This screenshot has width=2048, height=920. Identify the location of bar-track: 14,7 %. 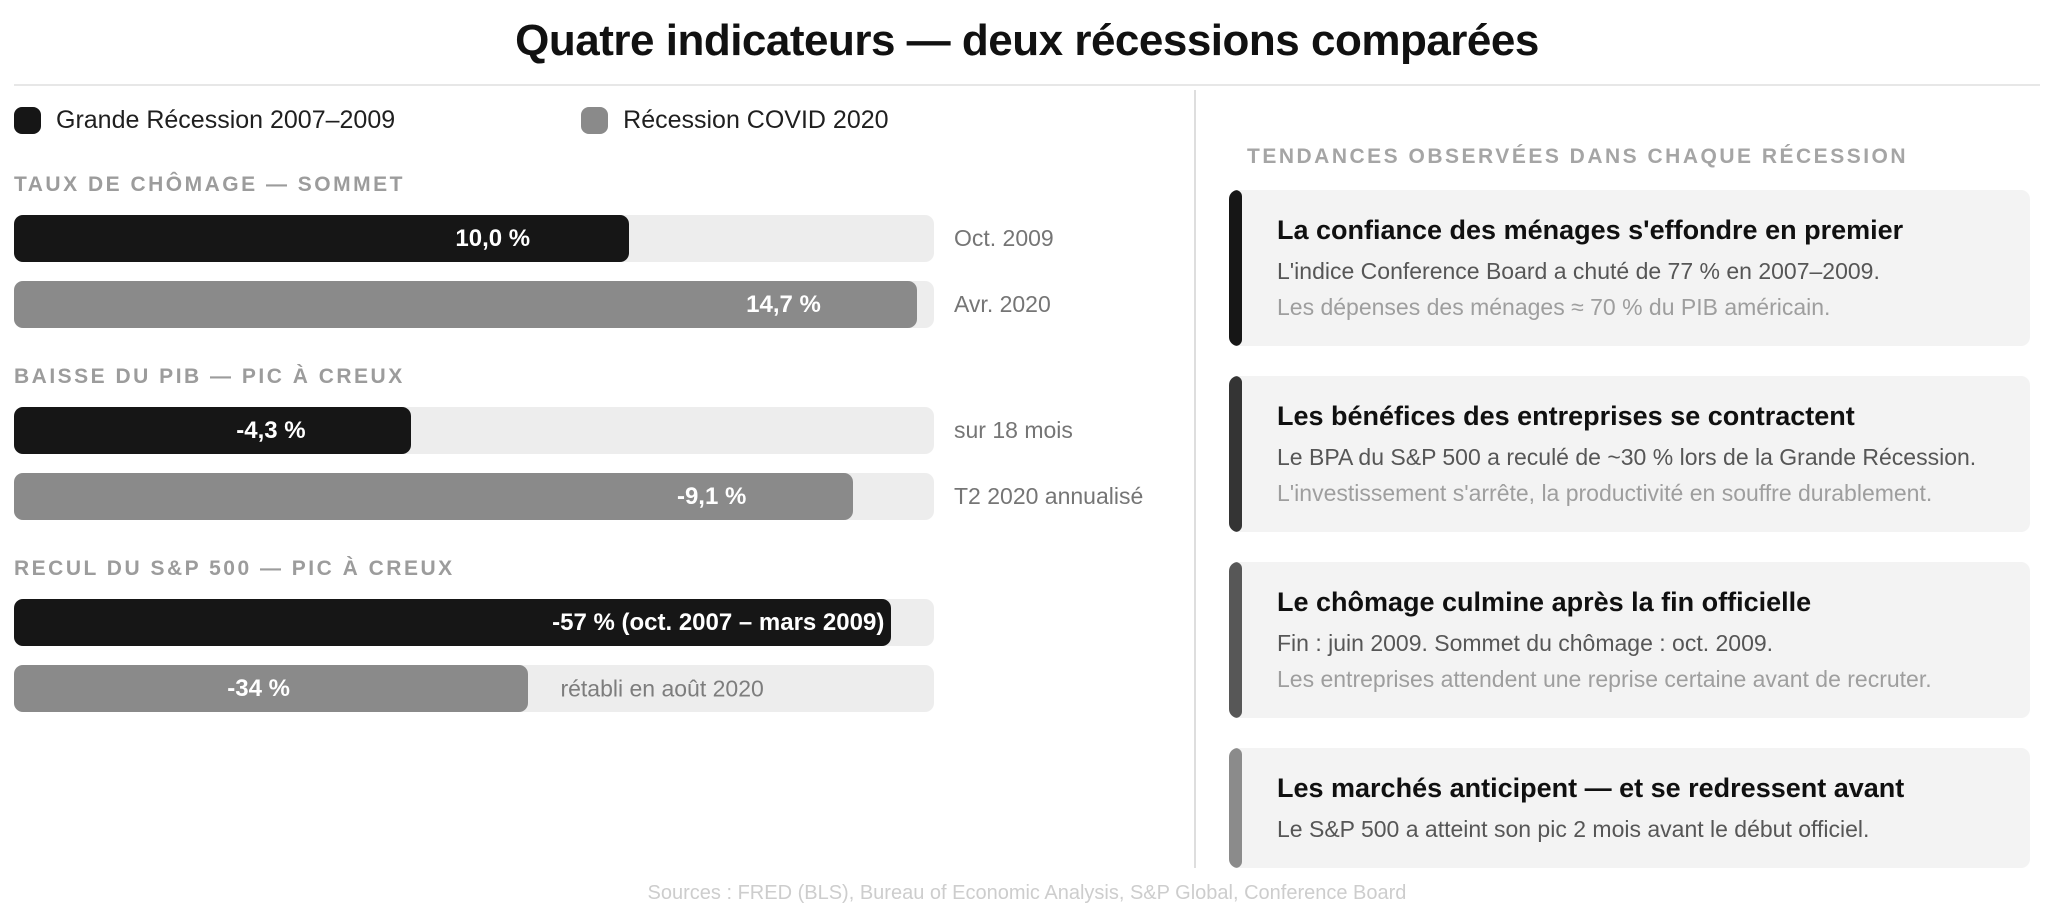
(474, 304).